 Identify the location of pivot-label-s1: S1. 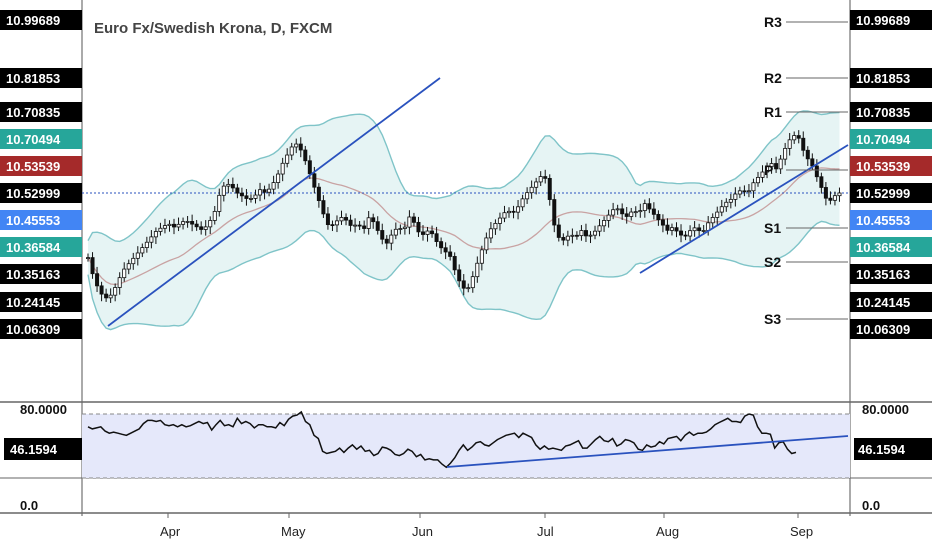
(772, 228).